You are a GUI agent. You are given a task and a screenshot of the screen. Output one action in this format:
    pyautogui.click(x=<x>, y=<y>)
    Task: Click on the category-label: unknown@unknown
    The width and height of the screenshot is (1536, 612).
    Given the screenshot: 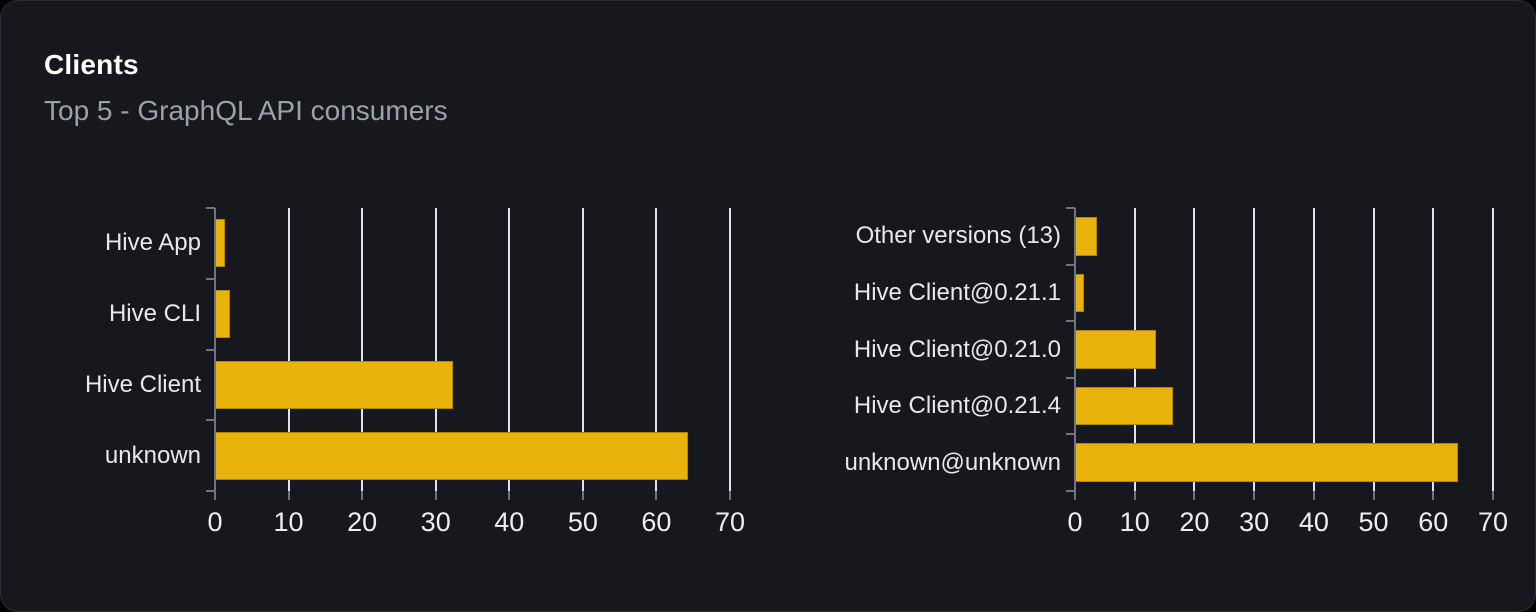 What is the action you would take?
    pyautogui.click(x=952, y=462)
    